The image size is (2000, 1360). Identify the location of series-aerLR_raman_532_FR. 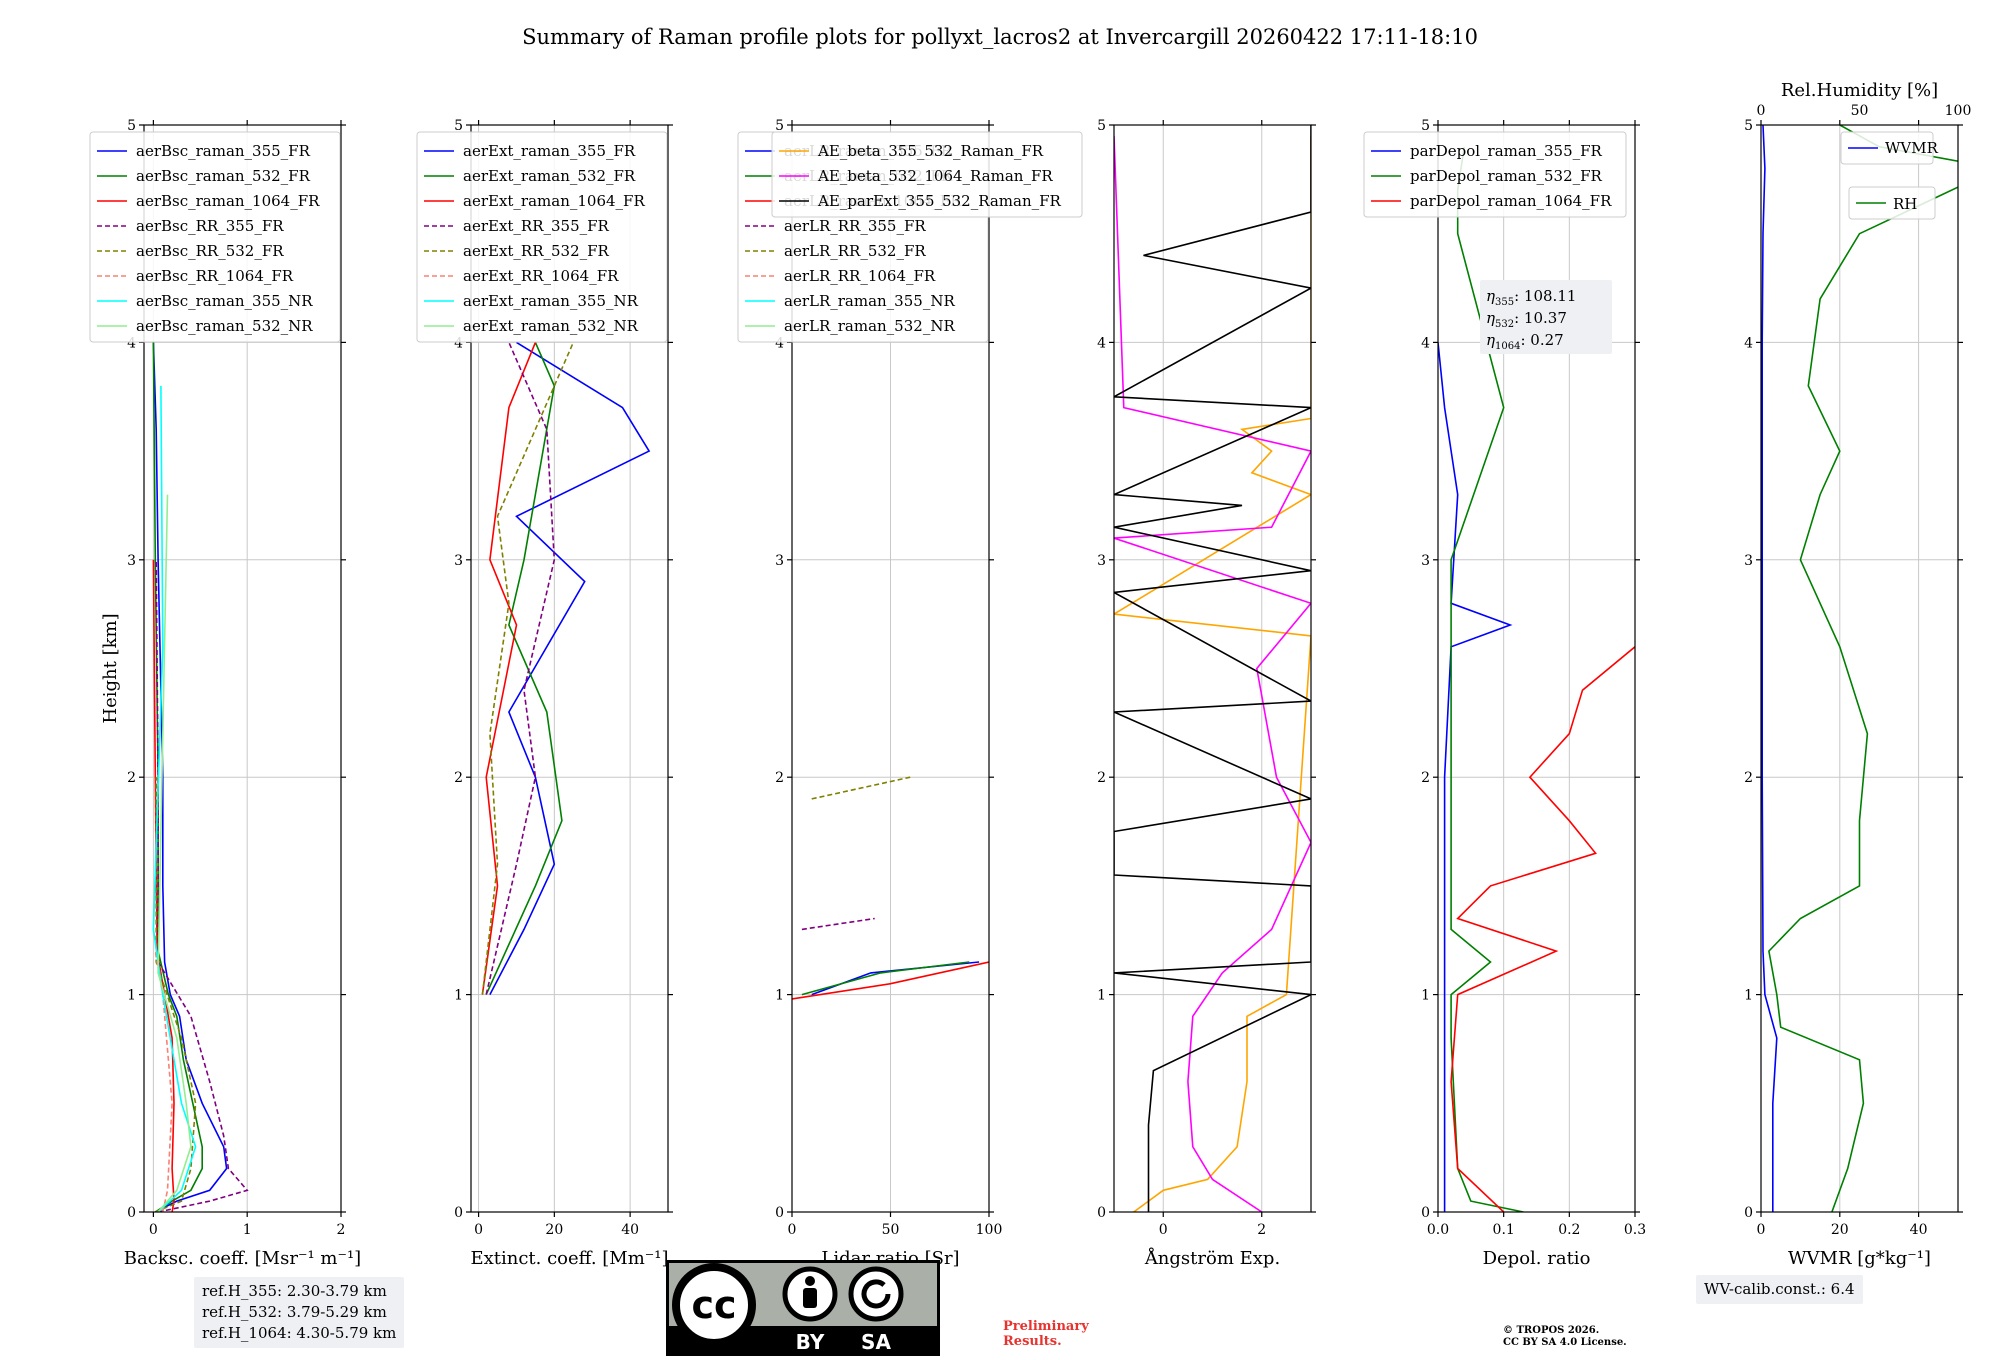
(885, 978).